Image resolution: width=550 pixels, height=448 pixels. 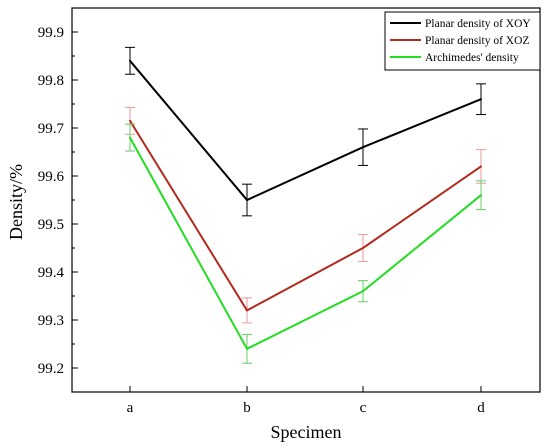 What do you see at coordinates (477, 41) in the screenshot?
I see `legend-label: Planar density of XOZ` at bounding box center [477, 41].